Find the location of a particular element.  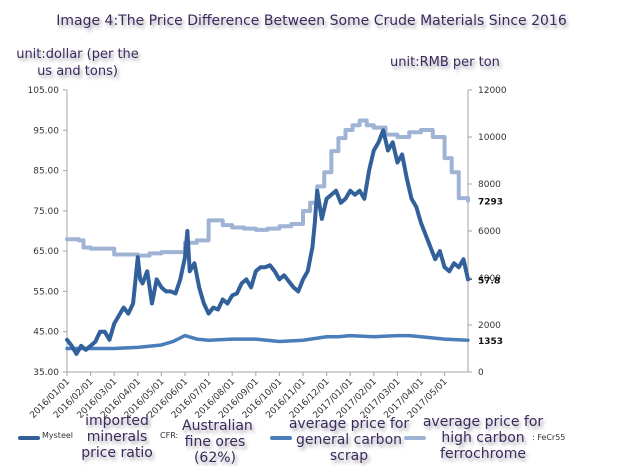

legend-swatch-scrap is located at coordinates (281, 438).